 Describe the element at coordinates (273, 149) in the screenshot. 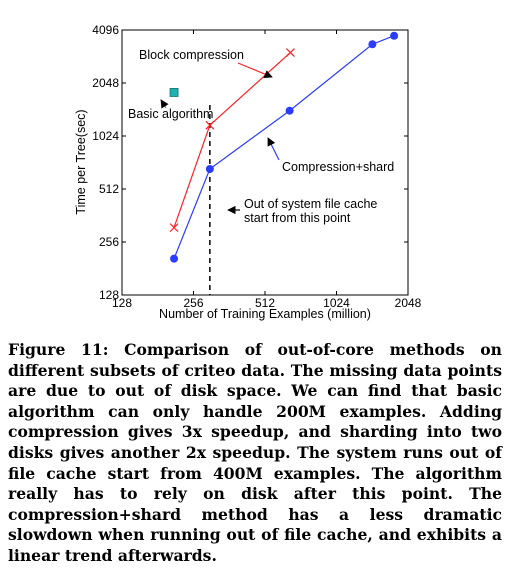

I see `annotation-compression-shard-arrow` at that location.